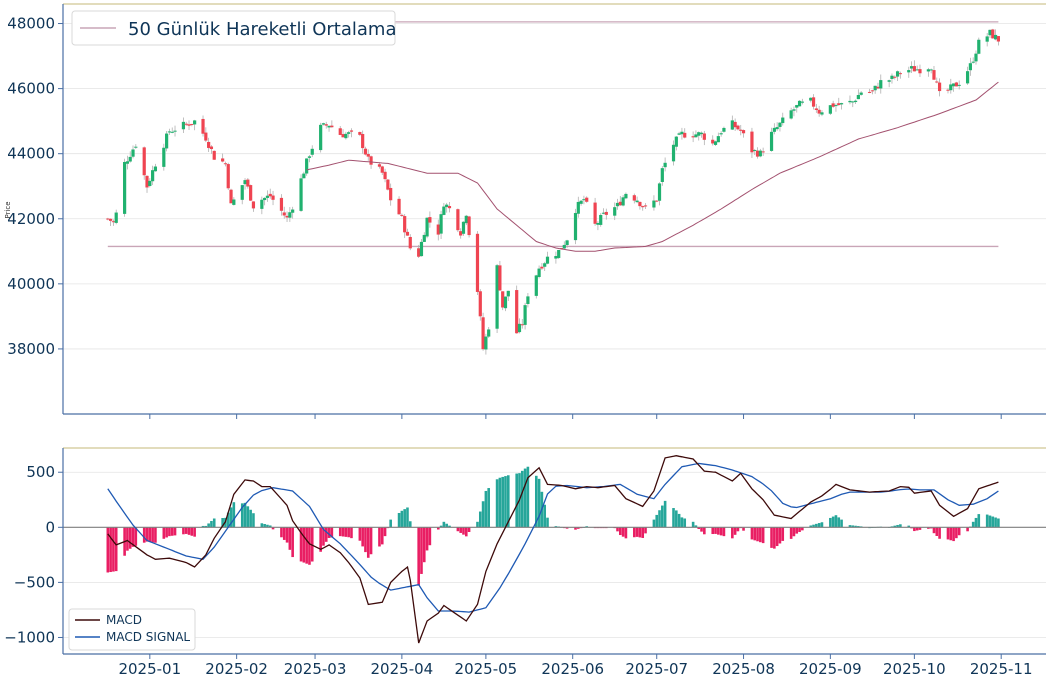 The image size is (1050, 677). Describe the element at coordinates (233, 28) in the screenshot. I see `price-legend: 50 Günlük Hareketli Ortalama` at that location.